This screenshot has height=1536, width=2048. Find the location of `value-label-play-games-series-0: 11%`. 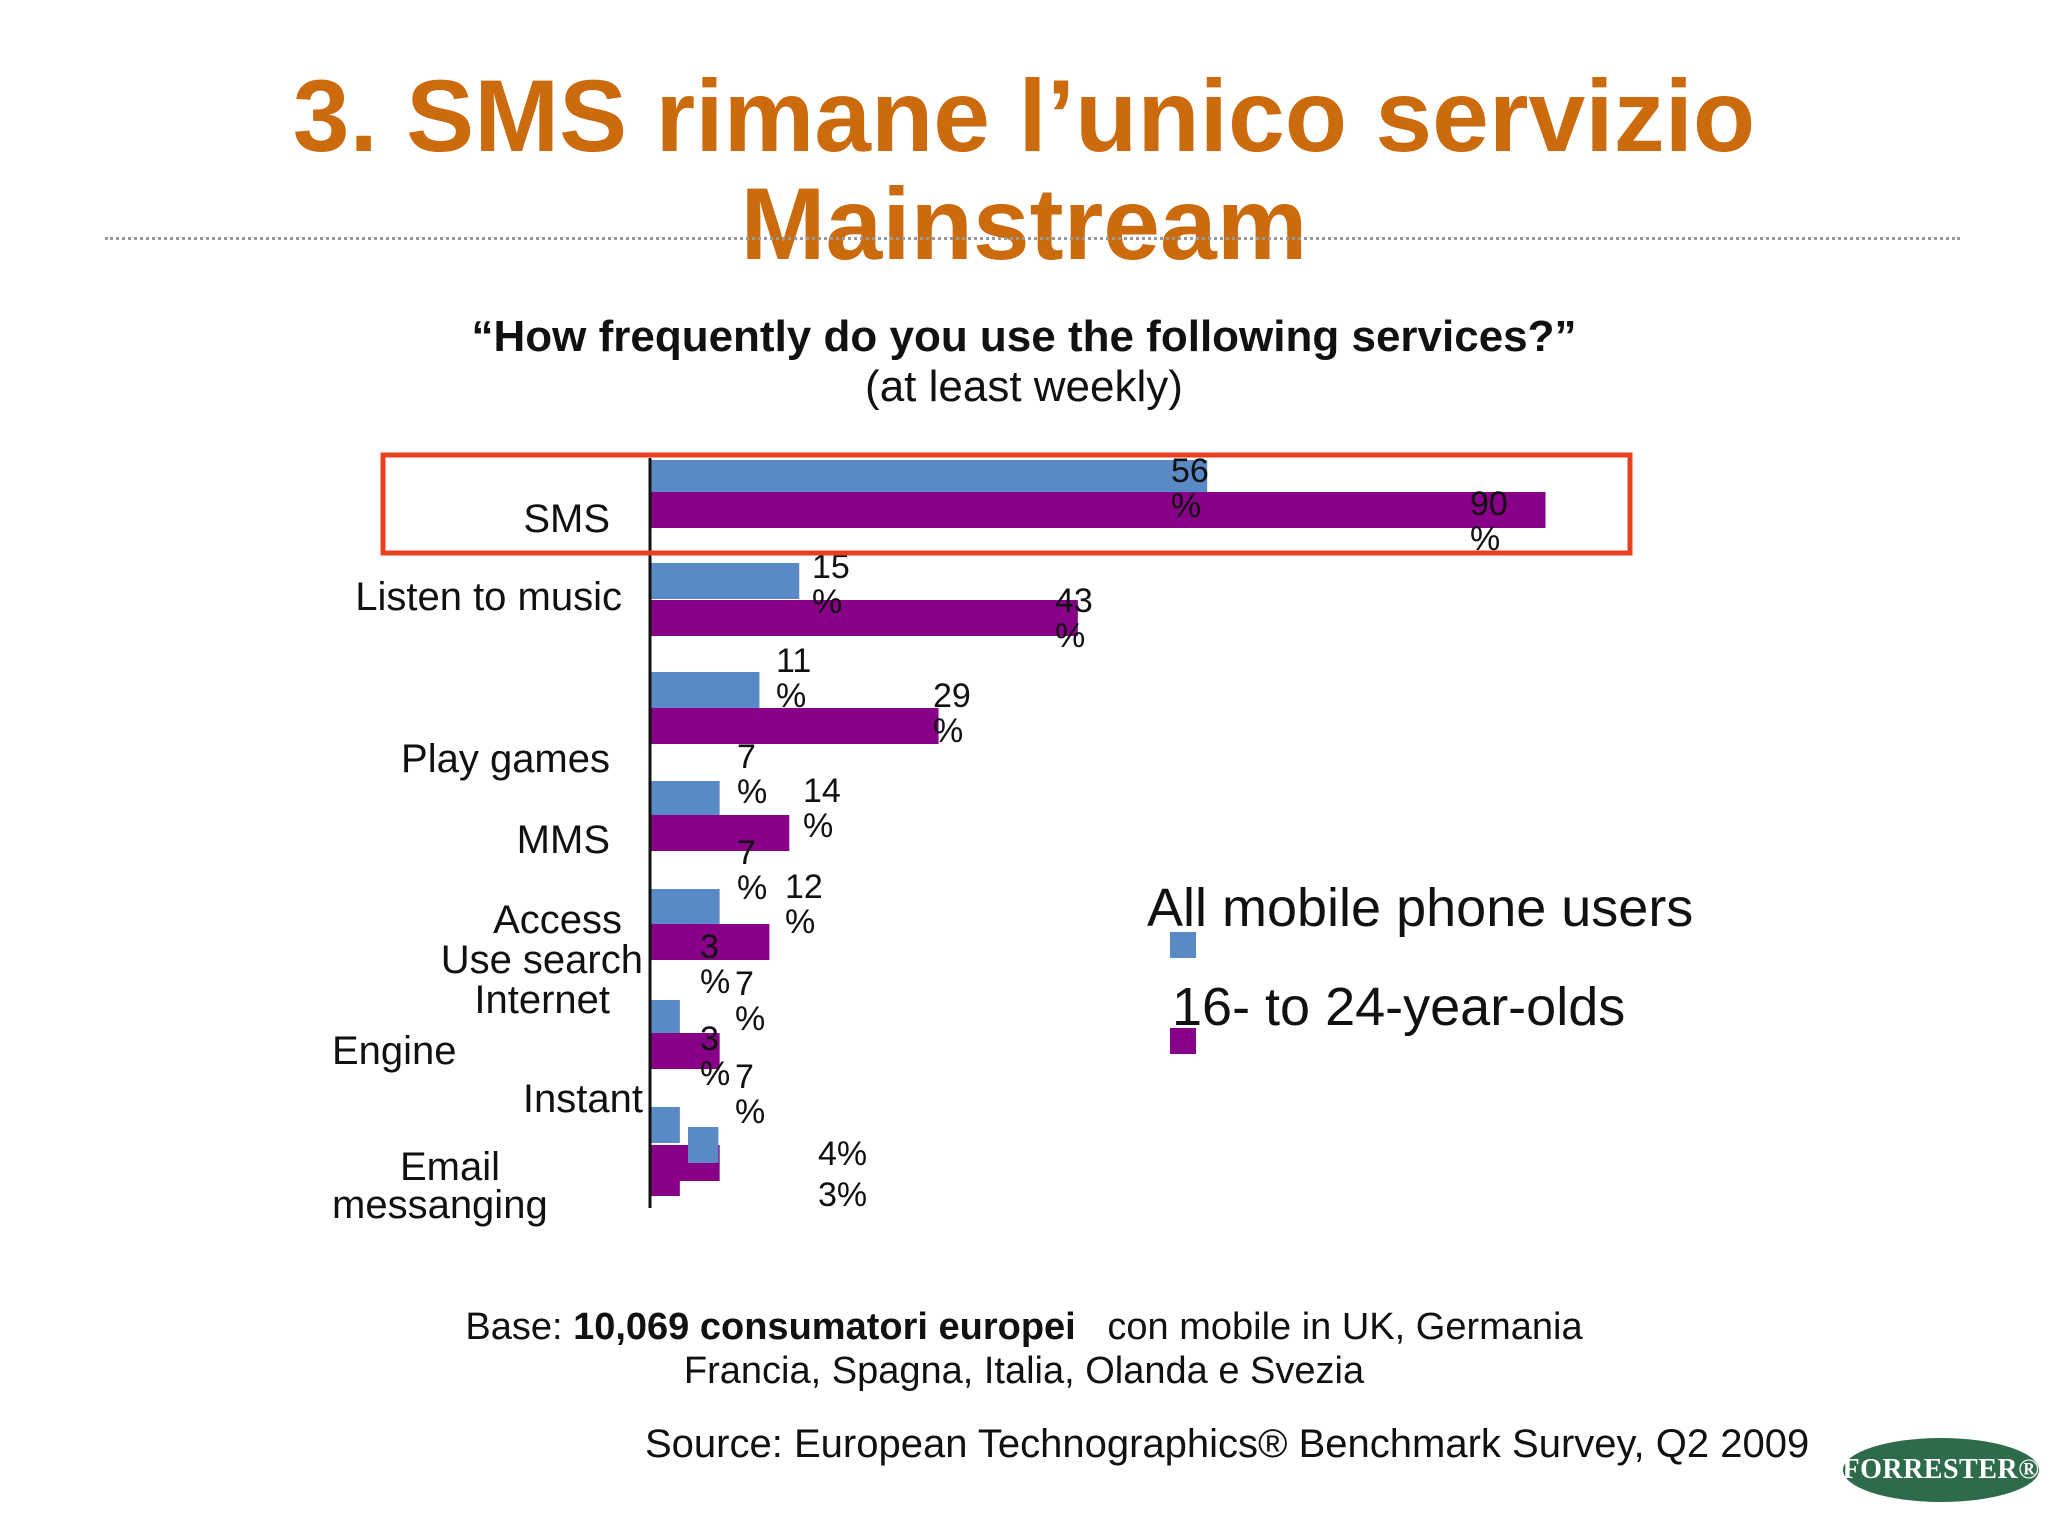

value-label-play-games-series-0: 11% is located at coordinates (793, 678).